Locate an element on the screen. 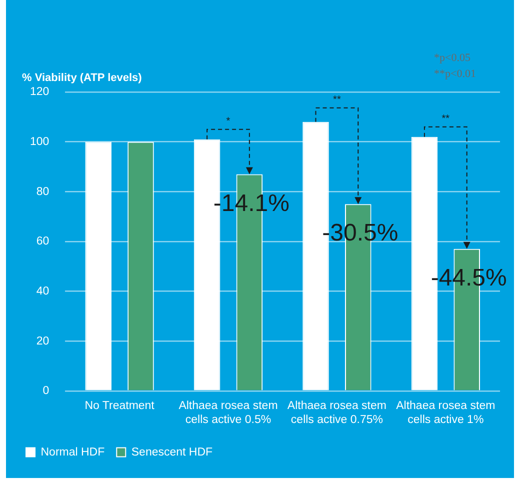 The height and width of the screenshot is (479, 516). y-tick-label: 0 is located at coordinates (46, 391).